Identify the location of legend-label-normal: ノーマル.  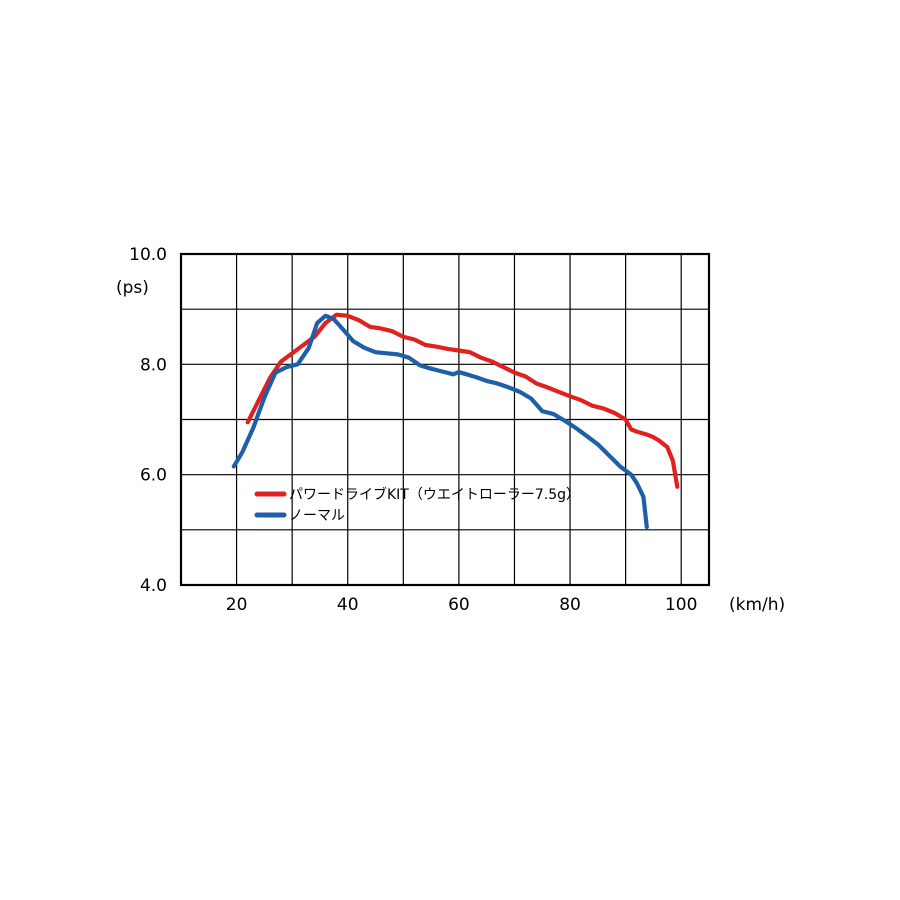
(317, 516).